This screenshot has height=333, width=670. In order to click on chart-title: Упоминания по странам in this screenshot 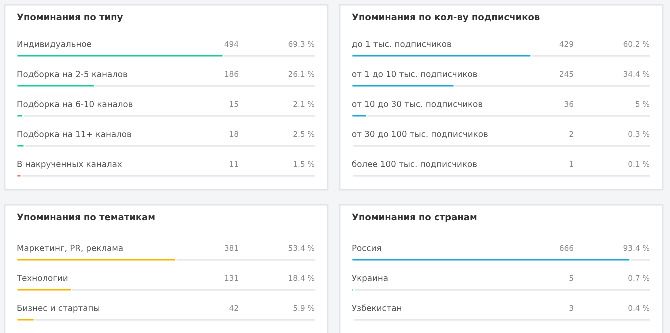, I will do `click(414, 218)`.